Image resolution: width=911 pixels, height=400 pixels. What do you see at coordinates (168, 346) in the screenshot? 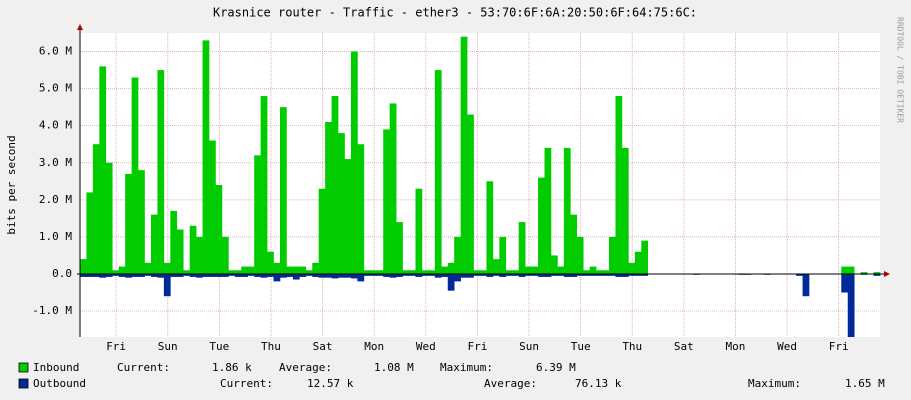
I see `x-tick-label: Sun` at bounding box center [168, 346].